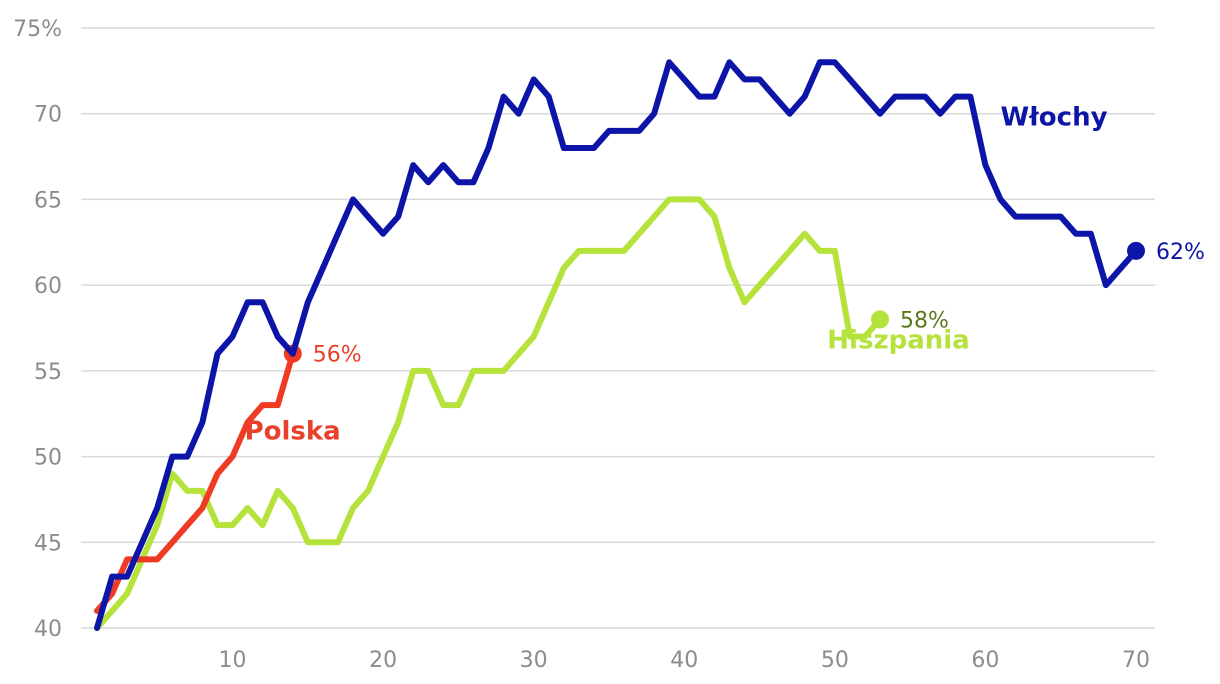 The width and height of the screenshot is (1220, 684). What do you see at coordinates (985, 660) in the screenshot?
I see `x-tick-label: 60` at bounding box center [985, 660].